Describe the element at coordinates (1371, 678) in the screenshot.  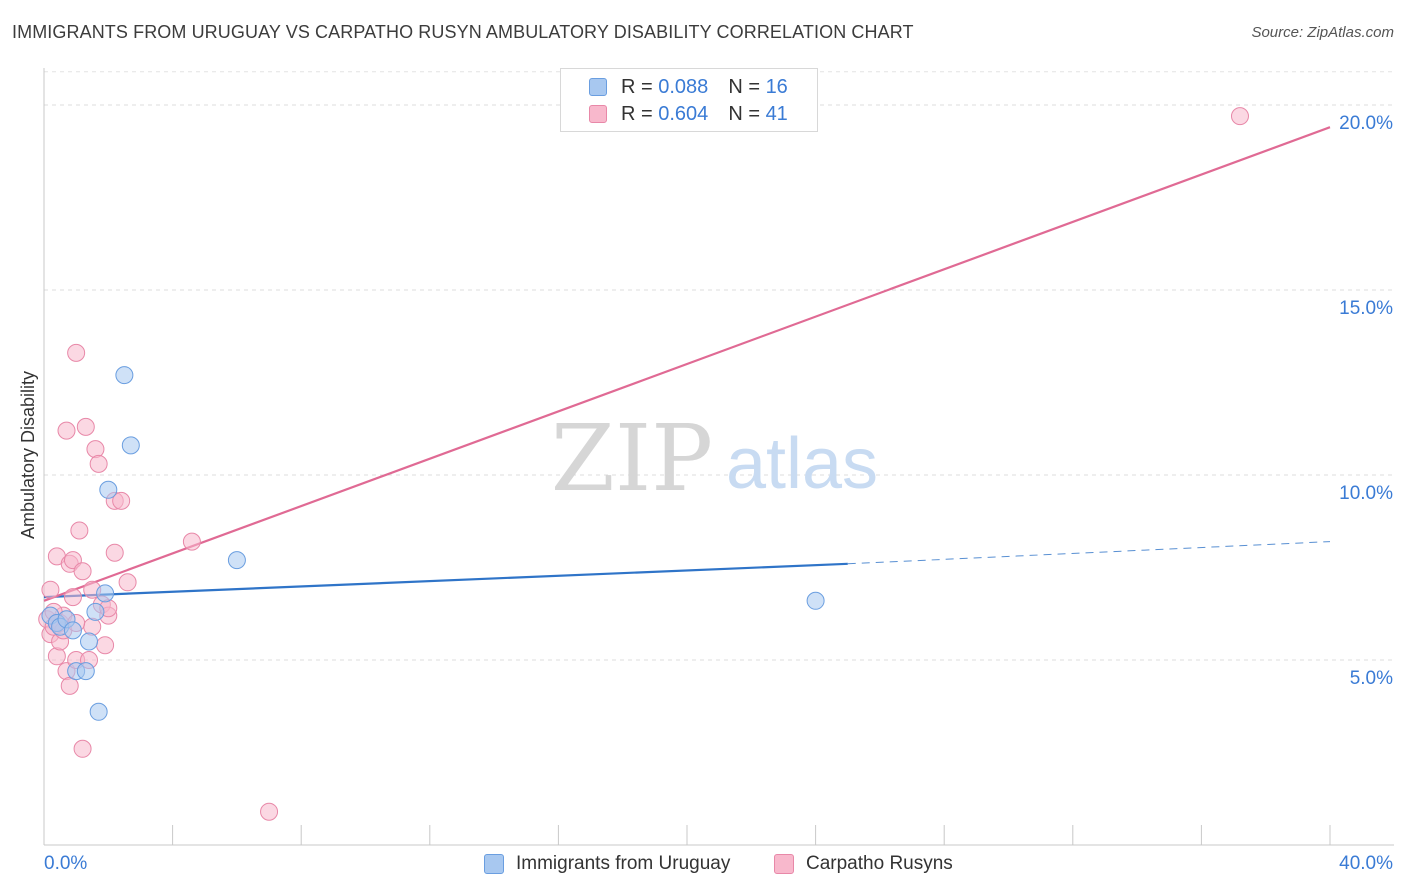
I see `y-tick-label: 5.0%` at that location.